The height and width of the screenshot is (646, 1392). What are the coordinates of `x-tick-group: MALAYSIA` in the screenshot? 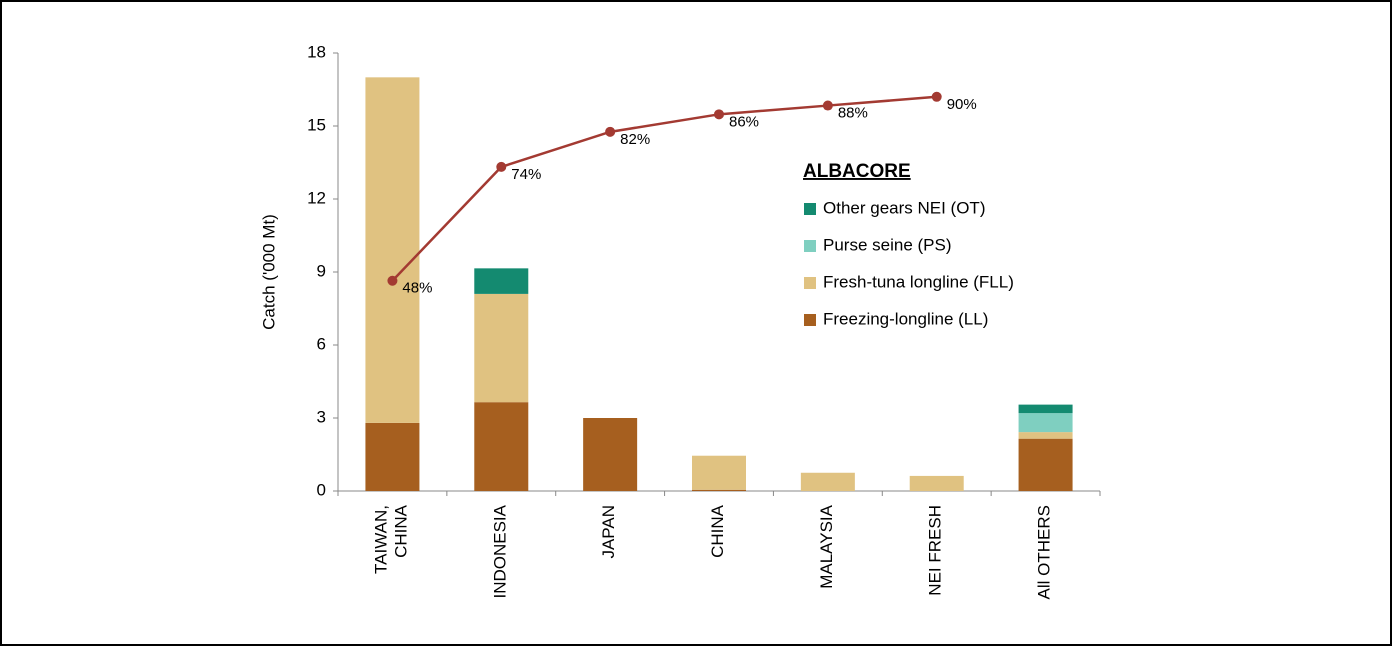 It's located at (826, 546).